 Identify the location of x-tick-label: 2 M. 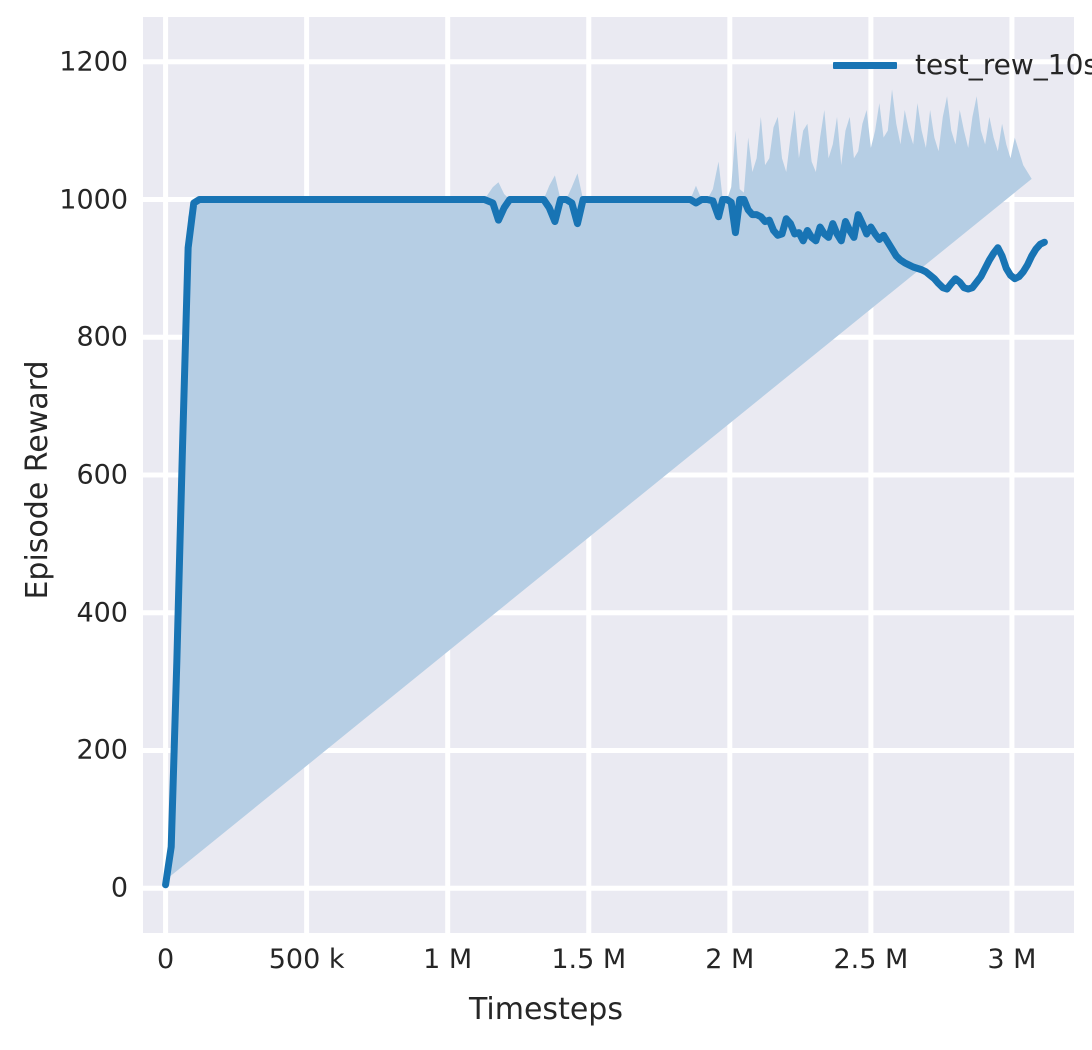
(730, 959).